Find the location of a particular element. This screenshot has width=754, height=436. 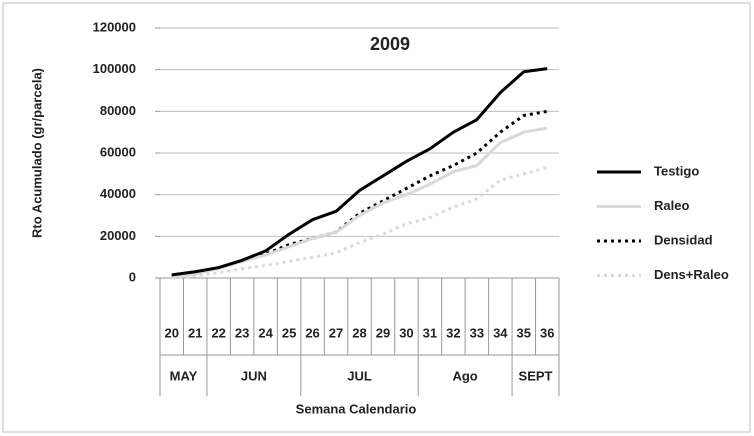

series-line is located at coordinates (359, 223).